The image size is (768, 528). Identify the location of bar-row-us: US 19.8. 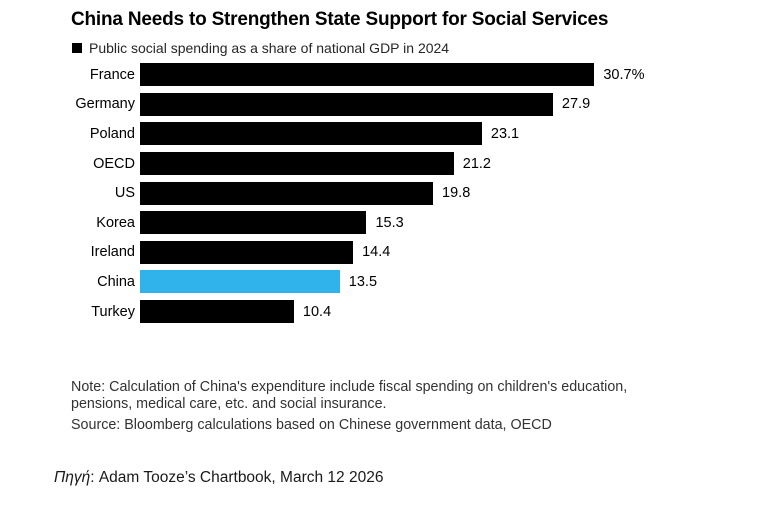
(358, 193).